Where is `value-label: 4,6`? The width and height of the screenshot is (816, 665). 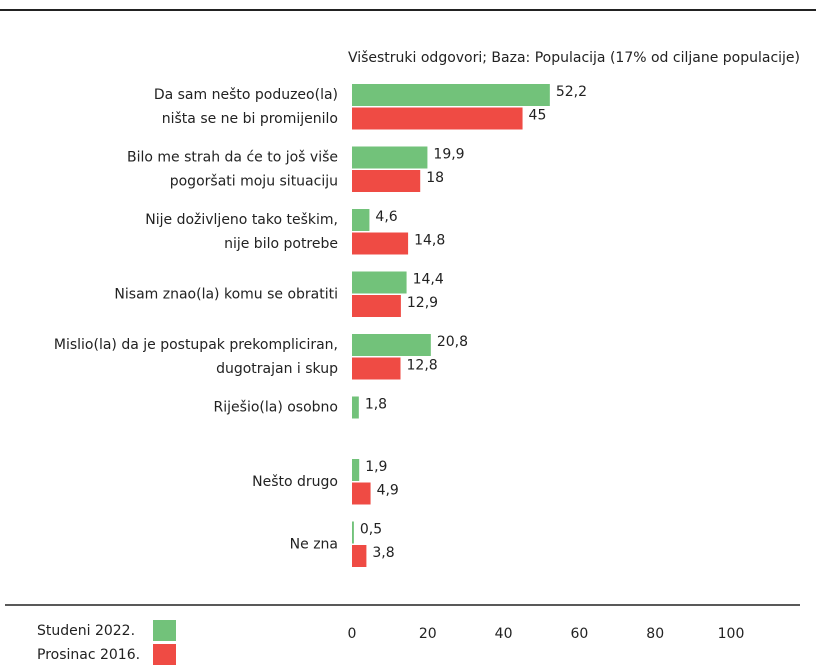
value-label: 4,6 is located at coordinates (386, 217).